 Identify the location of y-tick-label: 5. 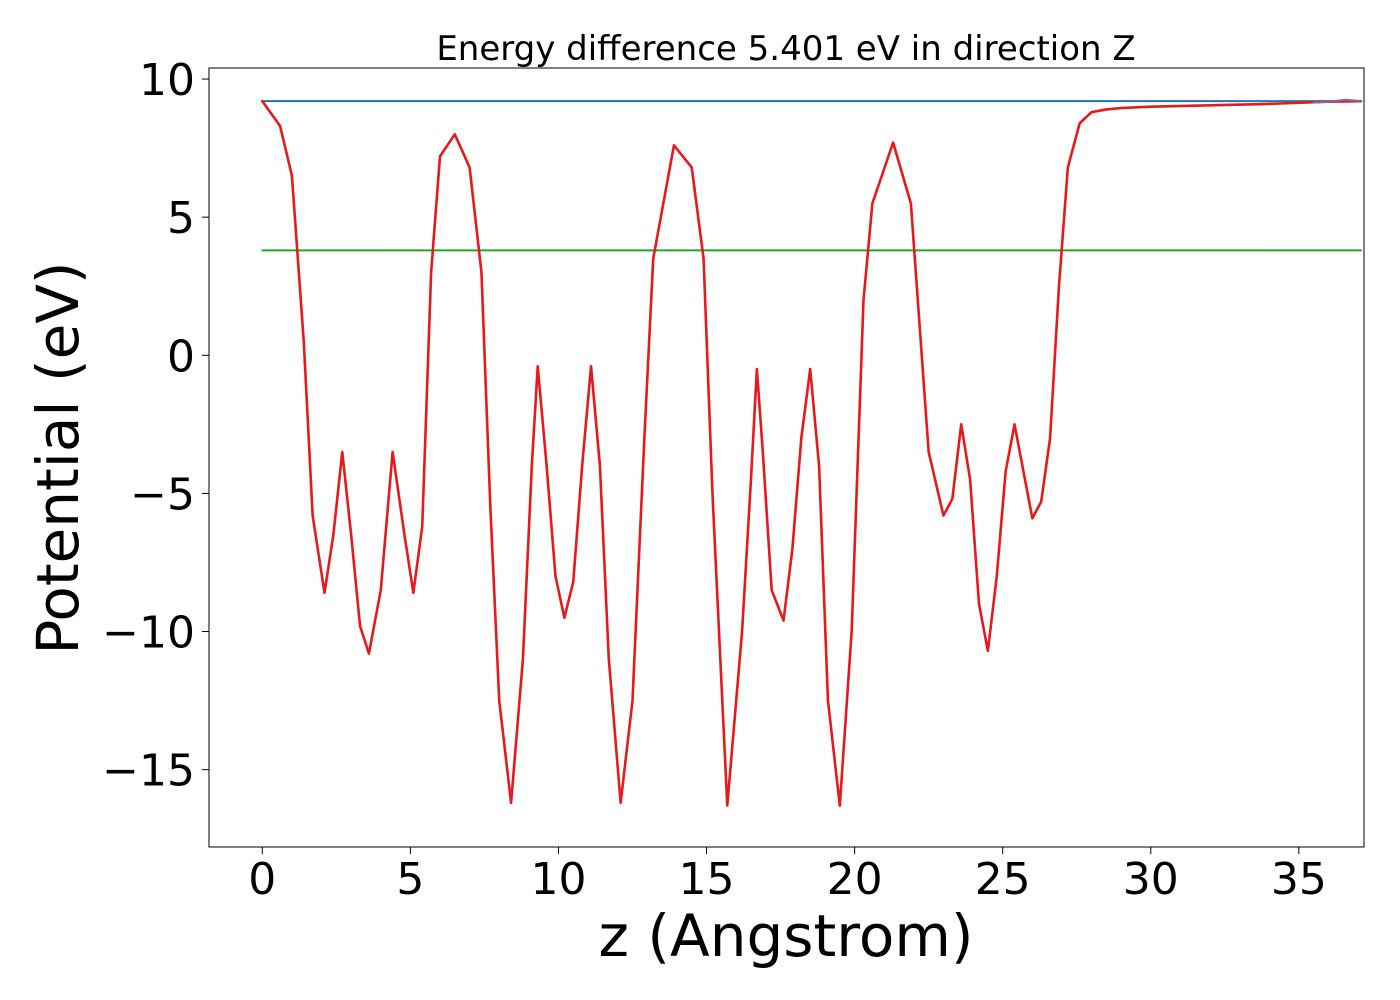
(181, 218).